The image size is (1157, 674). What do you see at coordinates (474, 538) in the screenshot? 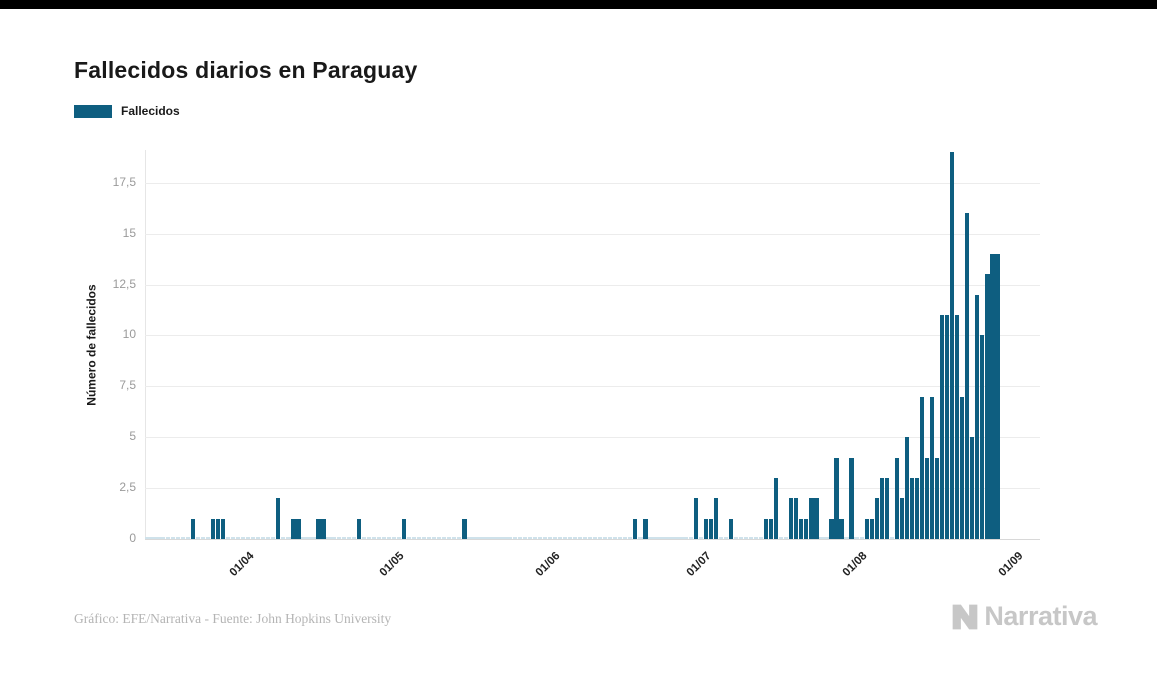
I see `bar-16/05` at bounding box center [474, 538].